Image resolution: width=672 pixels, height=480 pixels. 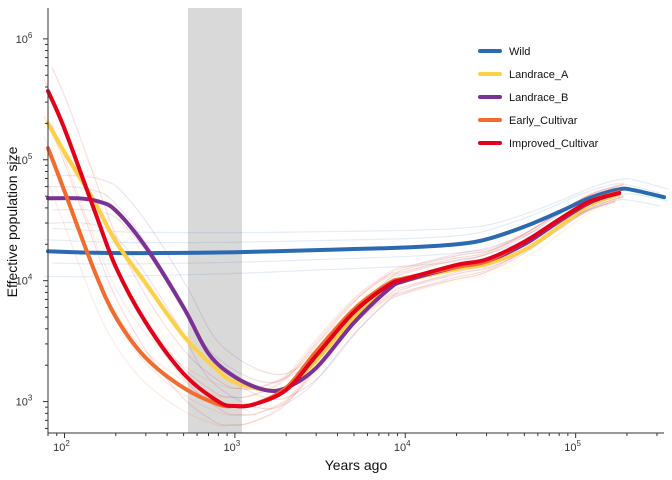 I want to click on x-tick-label: 10⁵, so click(x=572, y=446).